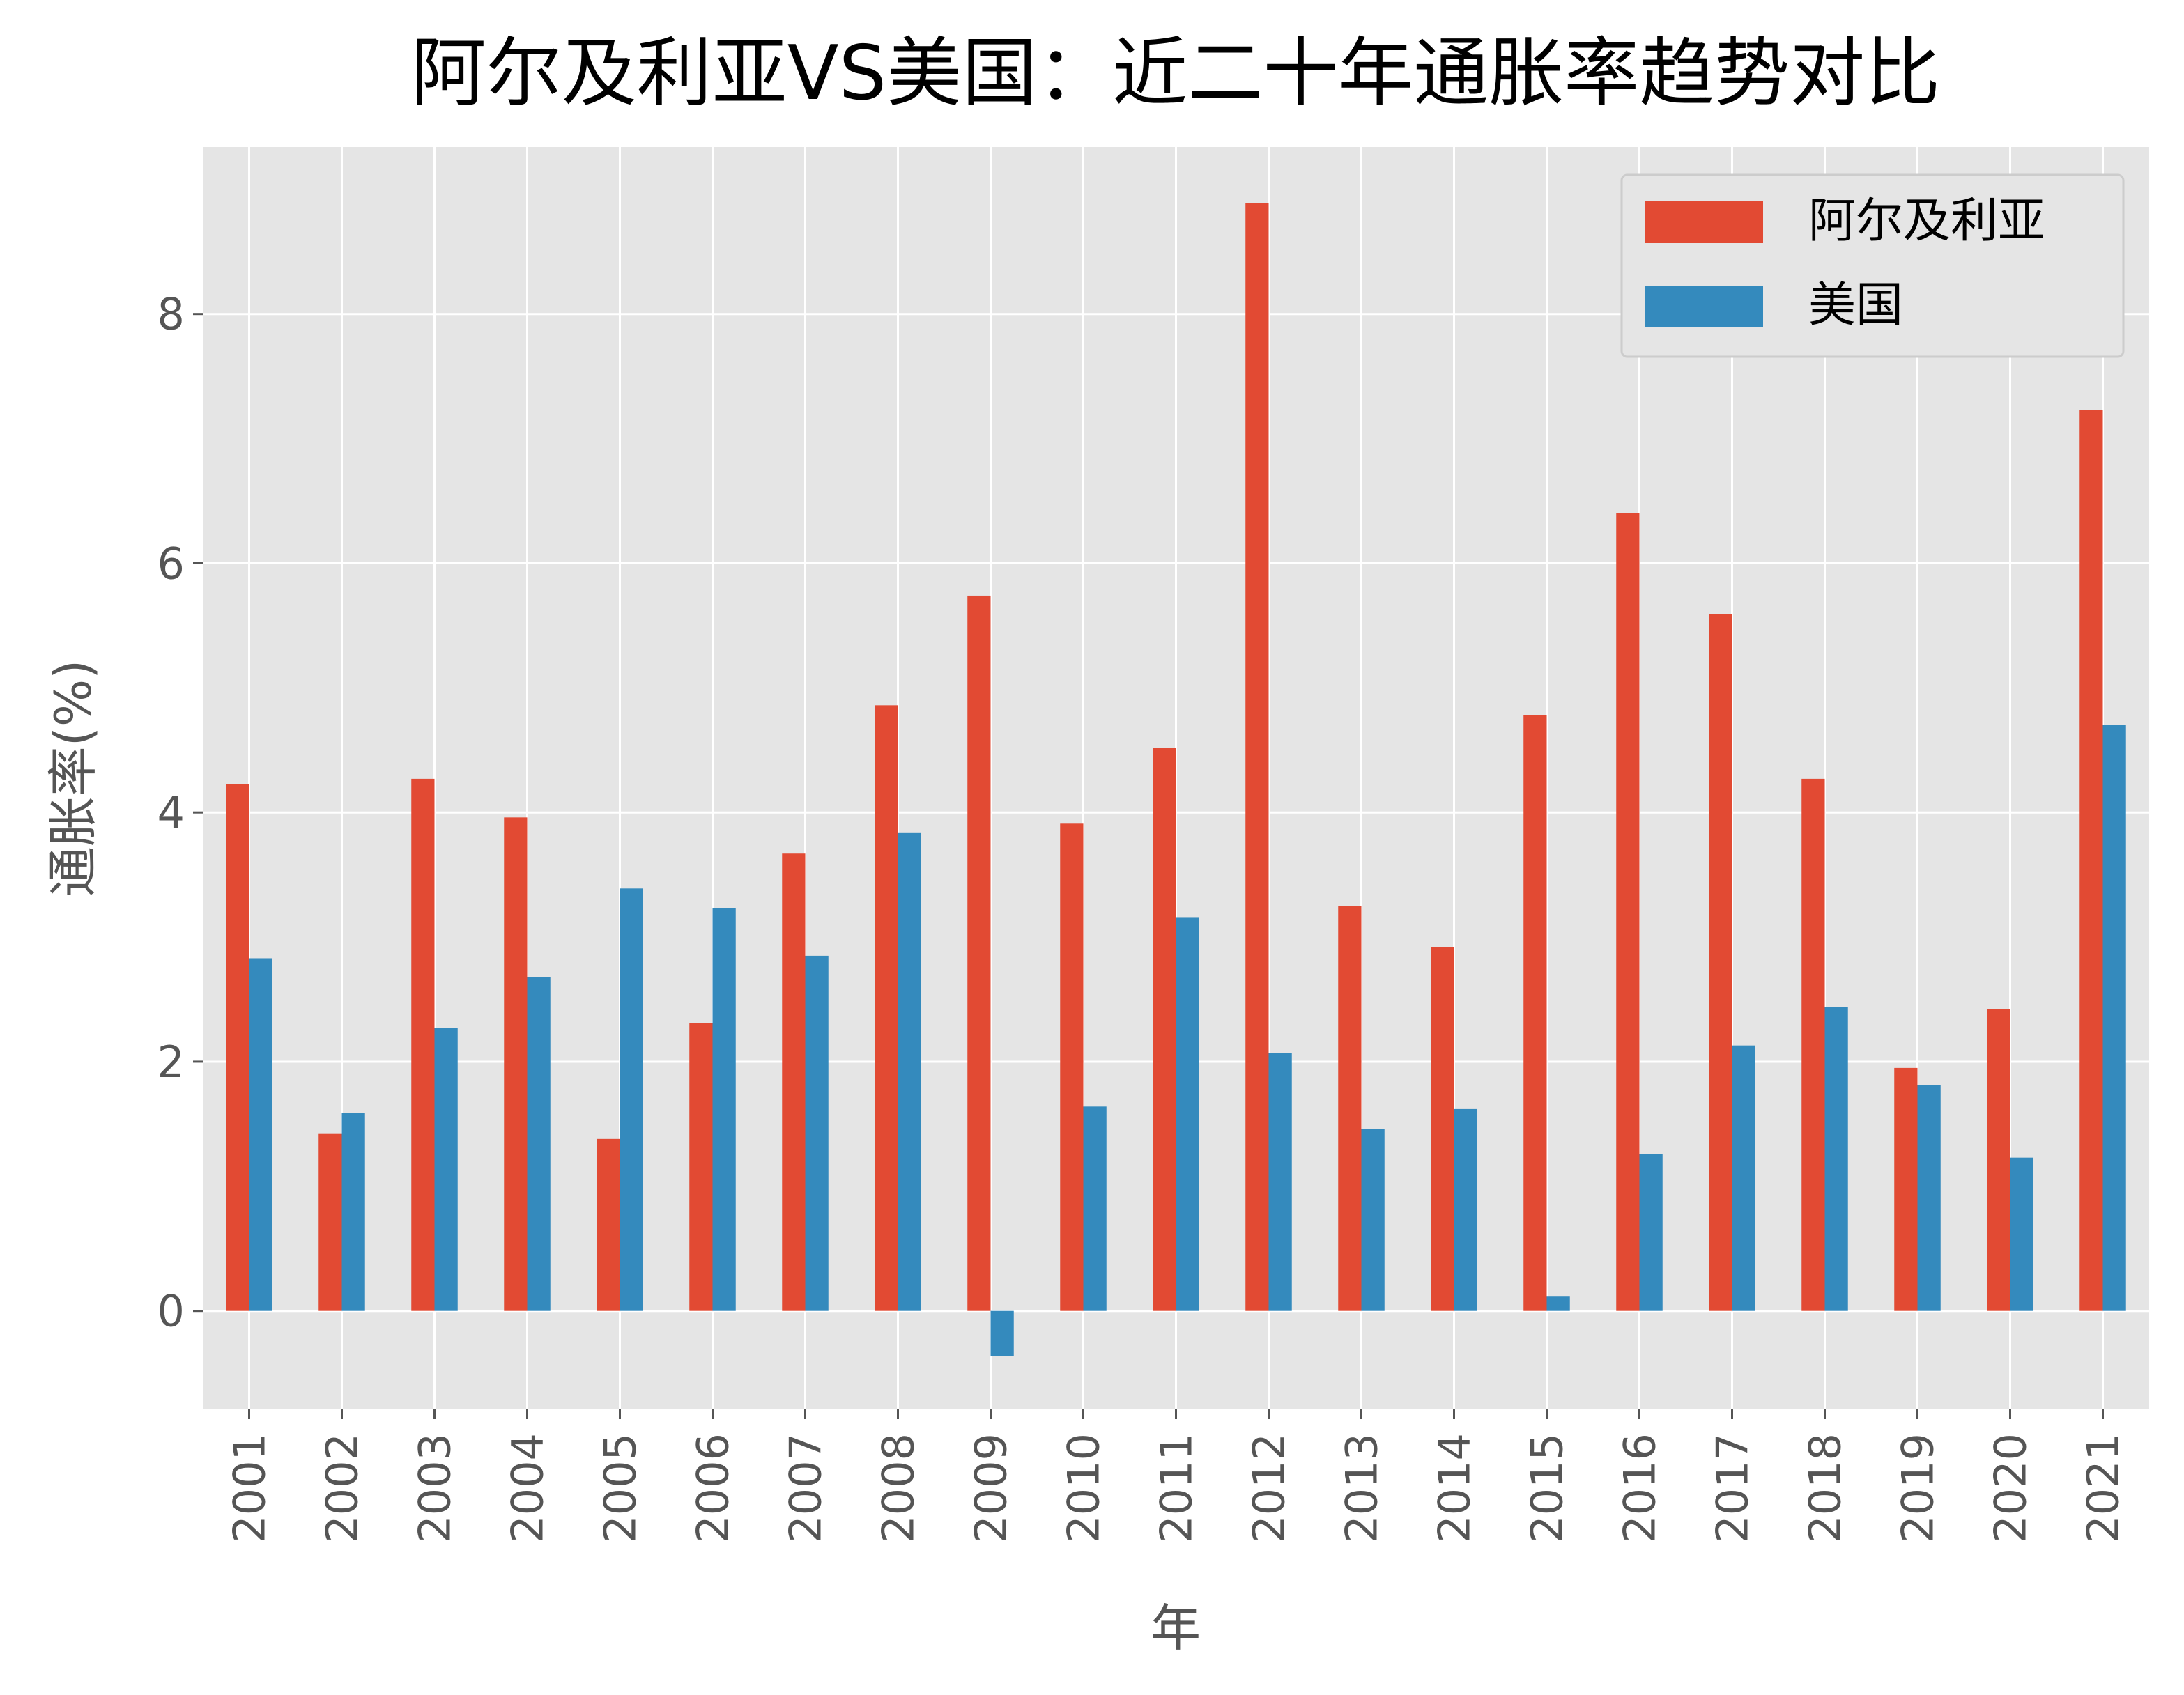  What do you see at coordinates (1872, 265) in the screenshot?
I see `legend: 阿尔及利亚 美国` at bounding box center [1872, 265].